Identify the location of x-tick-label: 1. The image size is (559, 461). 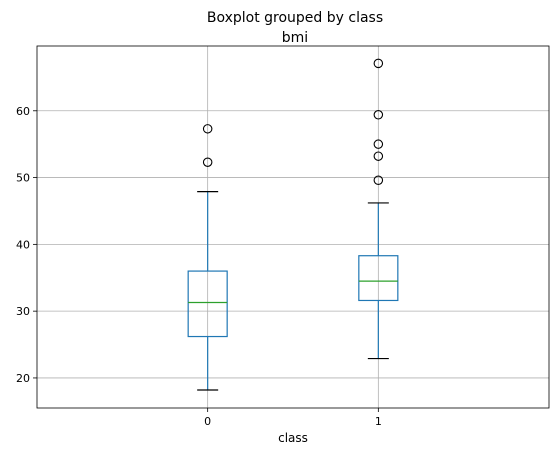
(378, 421).